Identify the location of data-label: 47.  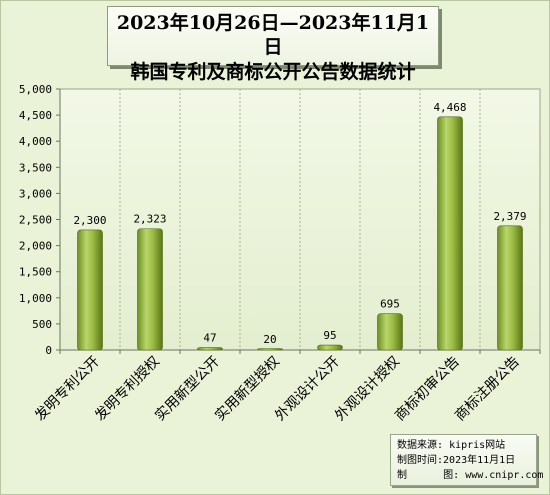
(209, 338).